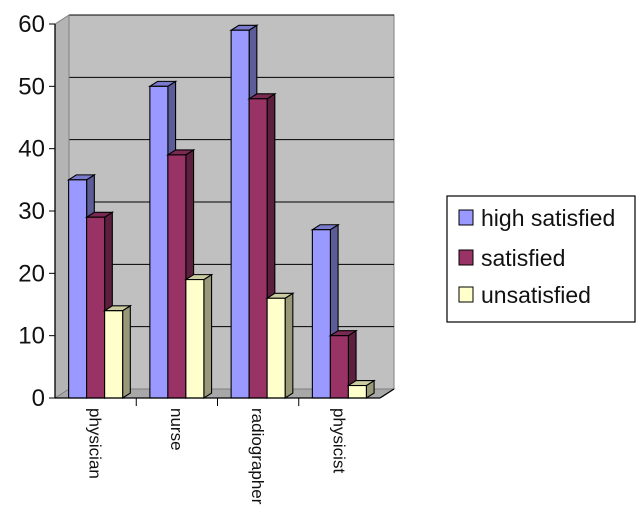 Image resolution: width=640 pixels, height=516 pixels. I want to click on x-axis-labels: physician nurse radiographer physicist, so click(217, 456).